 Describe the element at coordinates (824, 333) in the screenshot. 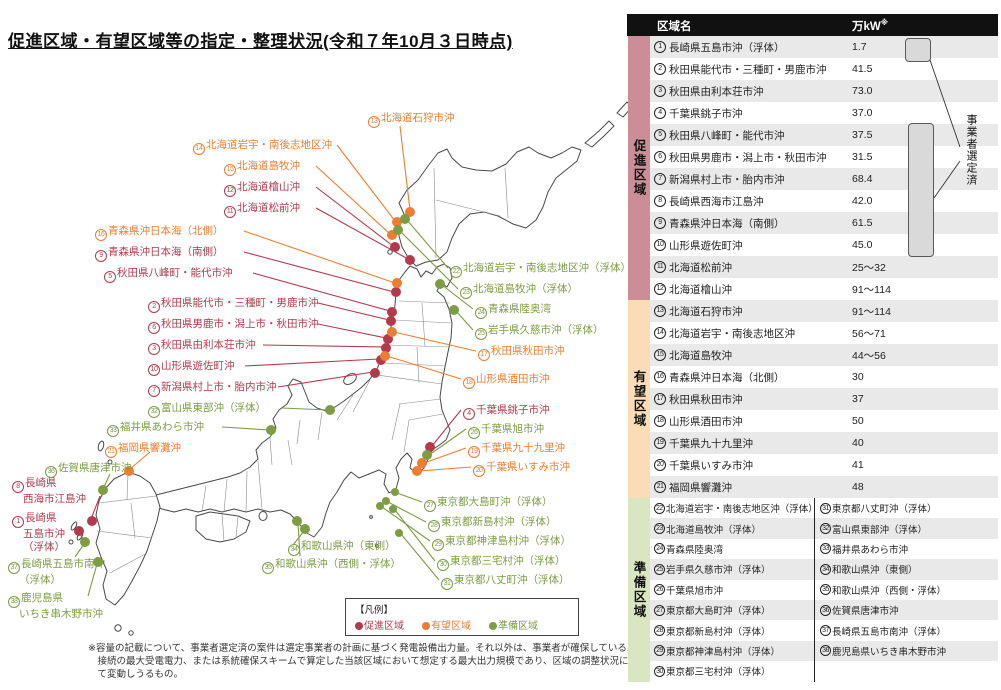

I see `table-row-14: 14 北海道岩宇・南後志地区沖 56～71` at that location.